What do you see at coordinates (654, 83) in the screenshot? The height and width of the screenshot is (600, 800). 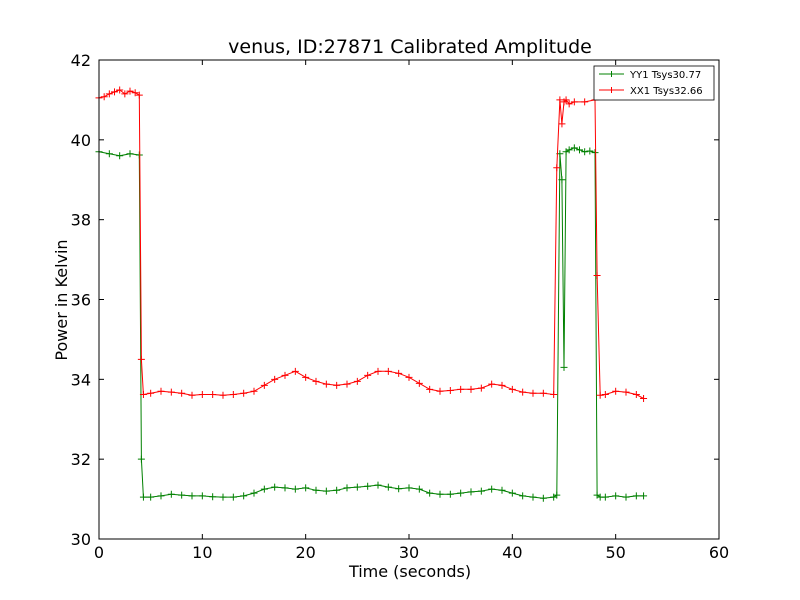 I see `legend: YY1 Tsys30.77 XX1 Tsys32.66` at bounding box center [654, 83].